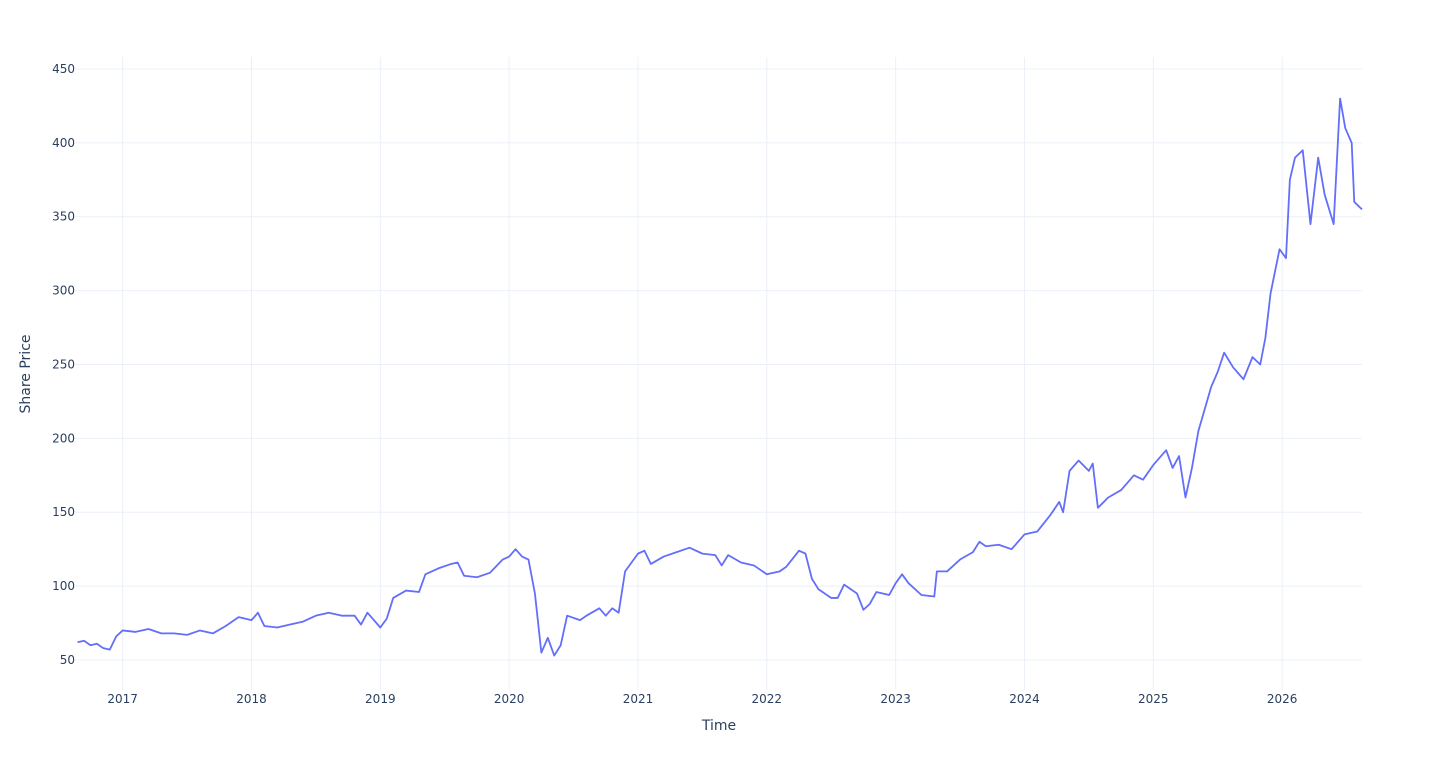 This screenshot has height=772, width=1440. What do you see at coordinates (63, 364) in the screenshot?
I see `y-tick-label: 250` at bounding box center [63, 364].